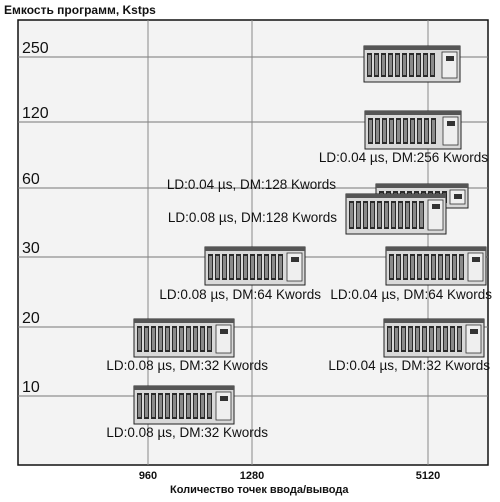  Describe the element at coordinates (251, 184) in the screenshot. I see `data-point-label: LD:0.04 µs, DM:128 Kwords` at that location.